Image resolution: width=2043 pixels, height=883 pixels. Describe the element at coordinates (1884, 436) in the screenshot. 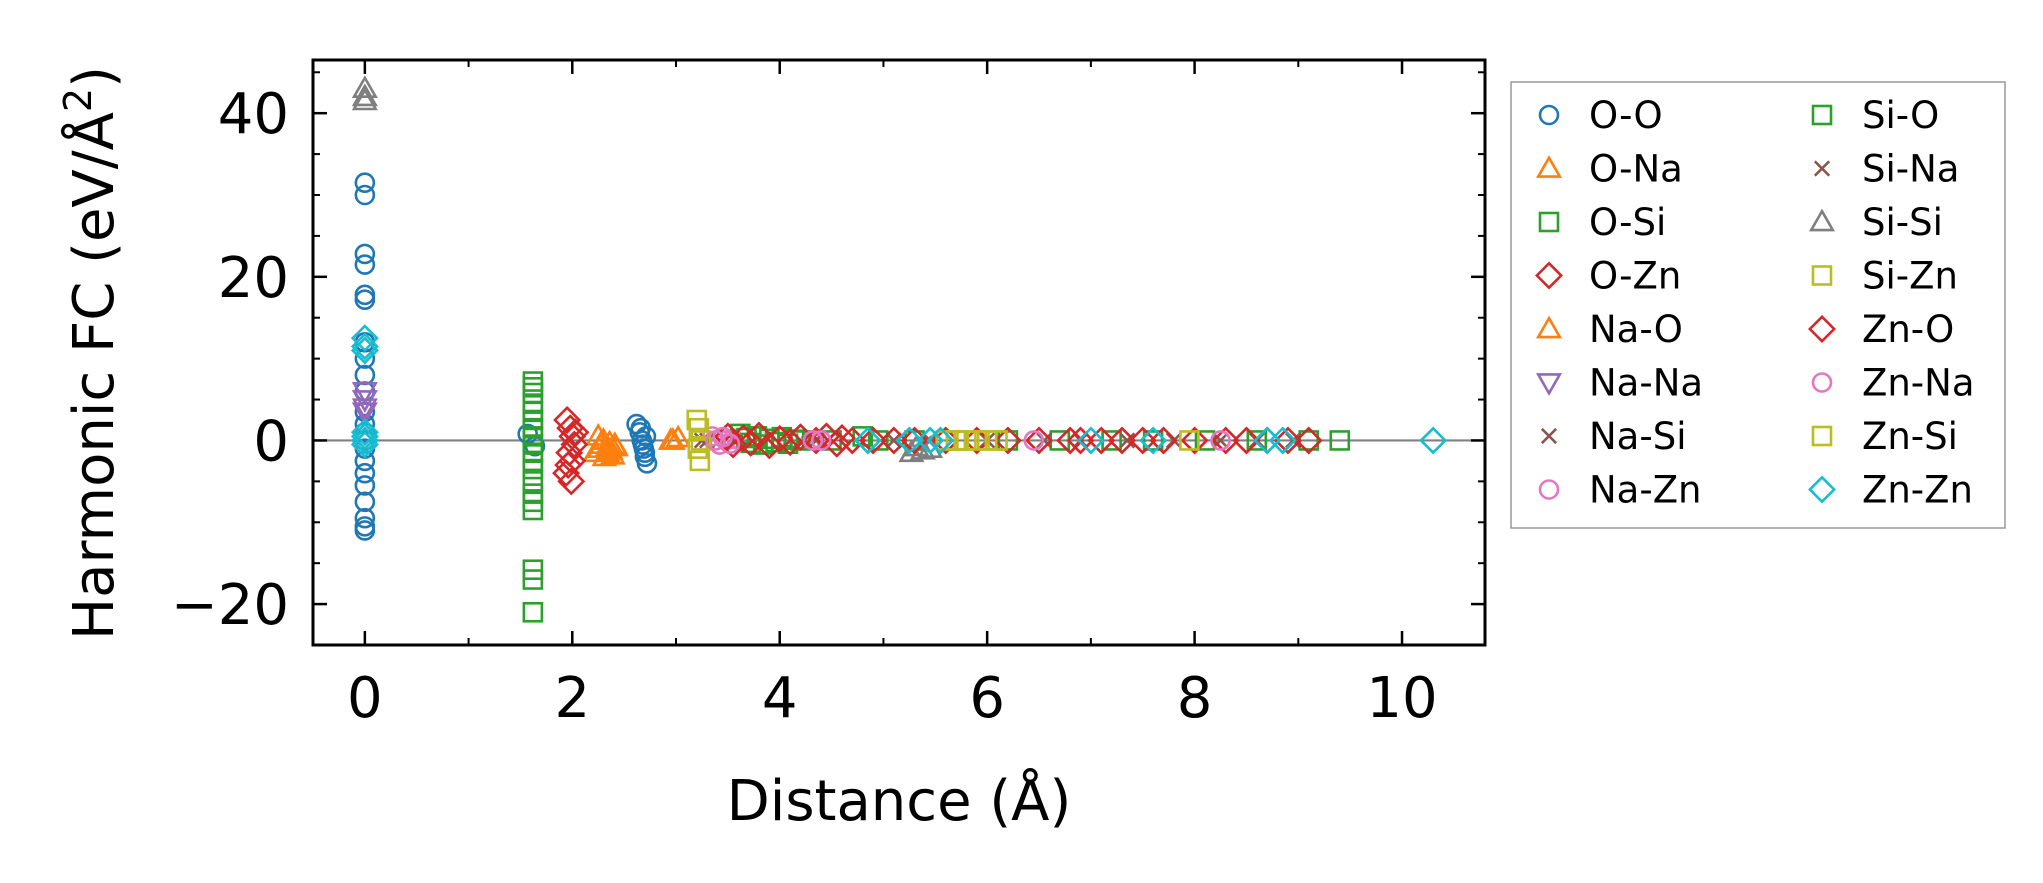

I see `legend-entry: Zn-Si` at that location.